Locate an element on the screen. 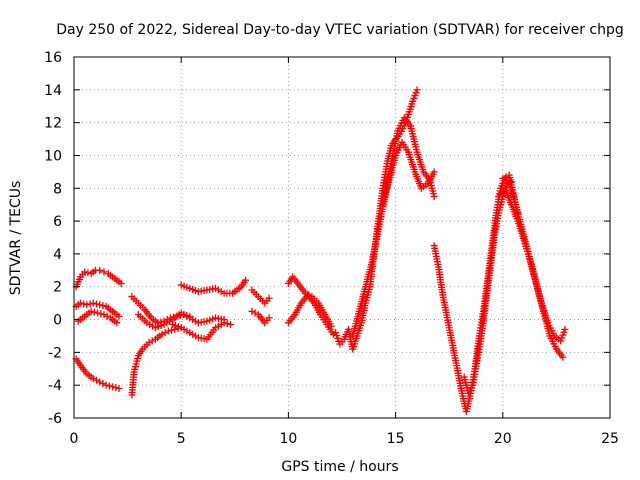 The image size is (640, 480). x-tick-label: 20 is located at coordinates (503, 439).